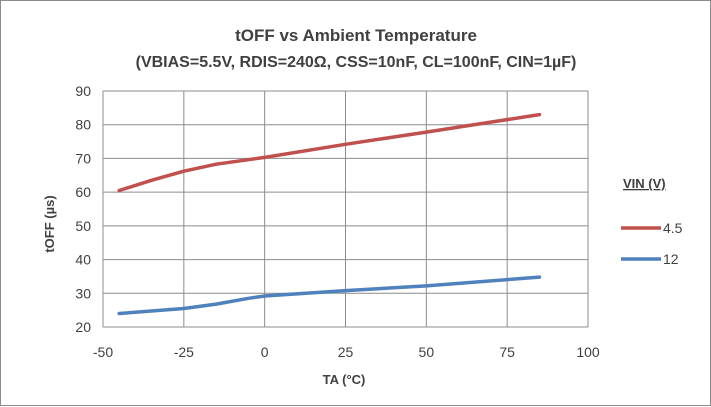 This screenshot has width=711, height=407. I want to click on y-axis-label: tOFF (µs), so click(49, 223).